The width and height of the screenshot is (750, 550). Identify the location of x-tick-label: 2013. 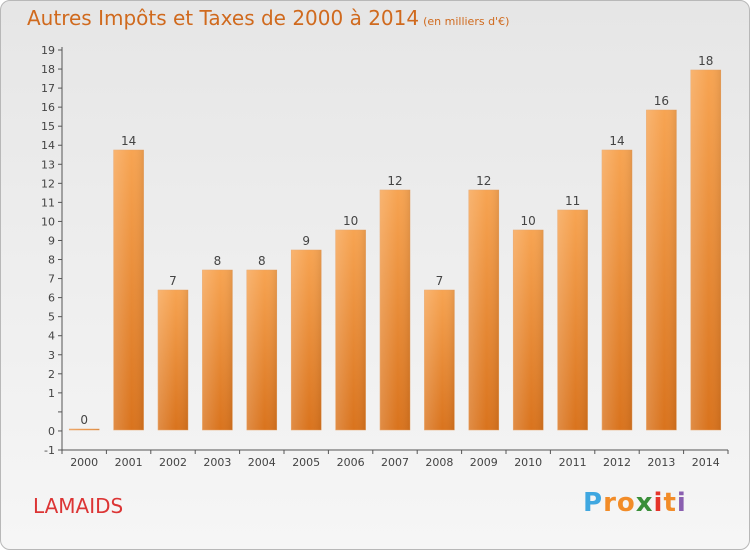
(661, 462).